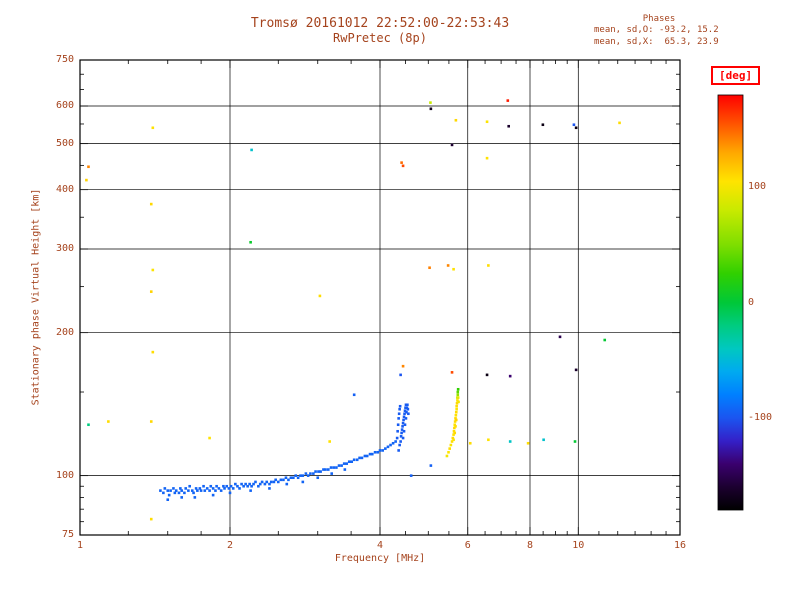  Describe the element at coordinates (278, 470) in the screenshot. I see `series-o-mode-trace` at that location.